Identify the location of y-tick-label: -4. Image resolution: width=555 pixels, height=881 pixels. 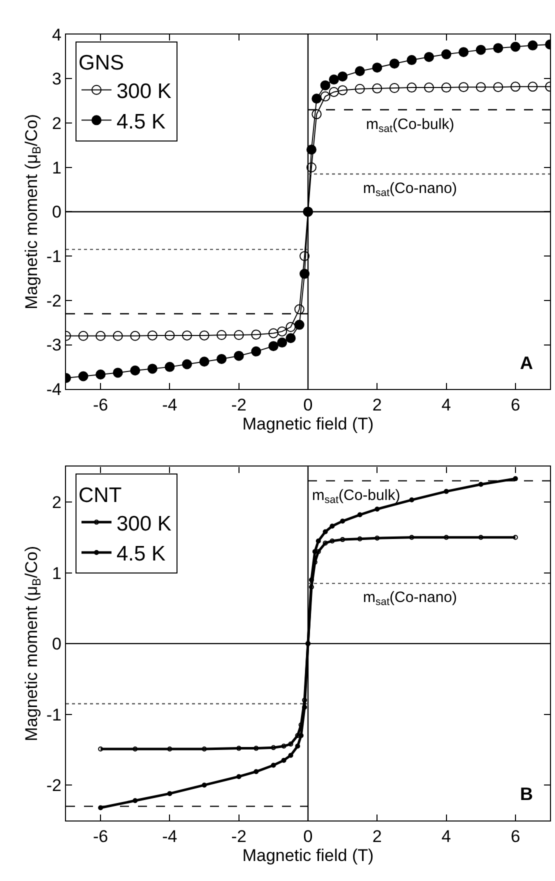
(54, 390).